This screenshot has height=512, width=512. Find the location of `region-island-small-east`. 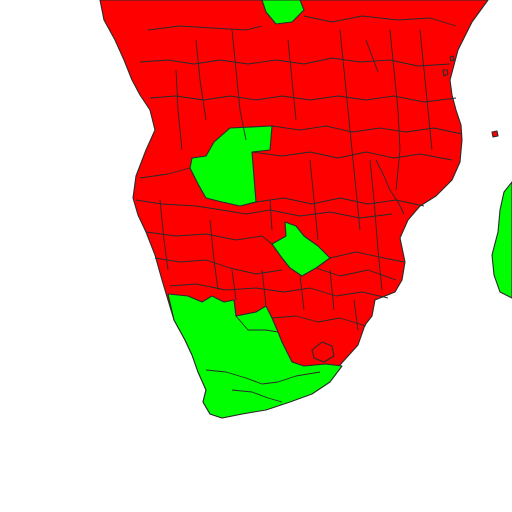

region-island-small-east is located at coordinates (452, 58).